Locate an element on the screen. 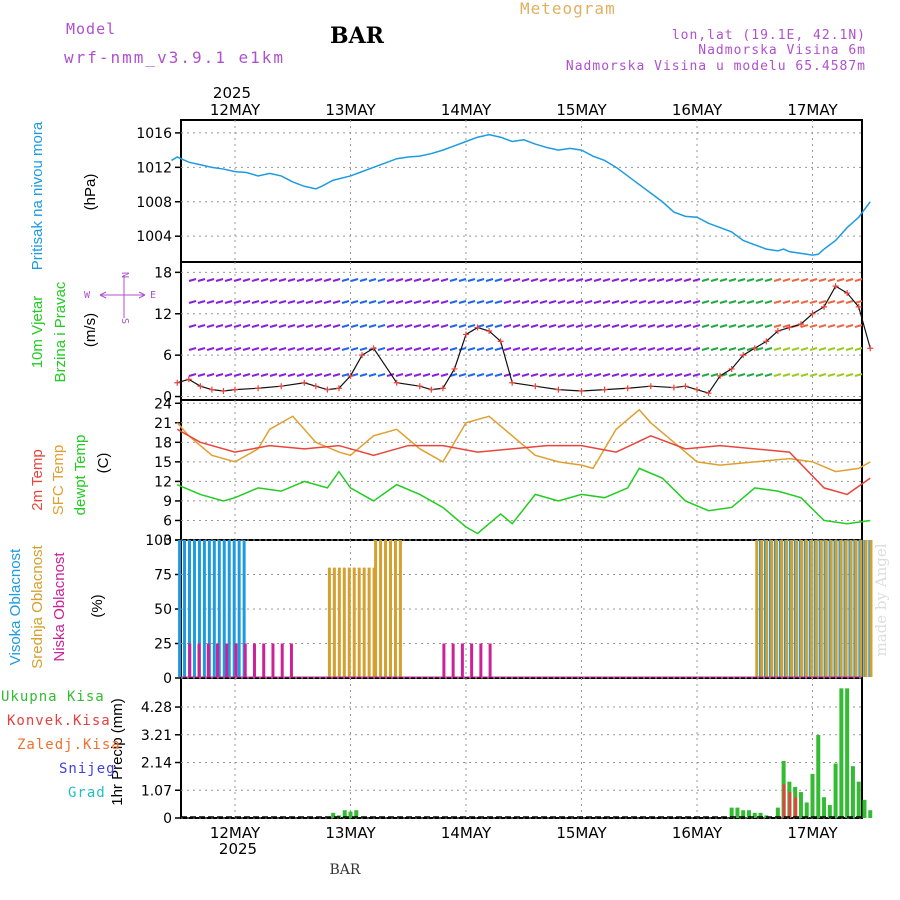 This screenshot has height=900, width=900. y-tick-label-cloud: 25 is located at coordinates (163, 645).